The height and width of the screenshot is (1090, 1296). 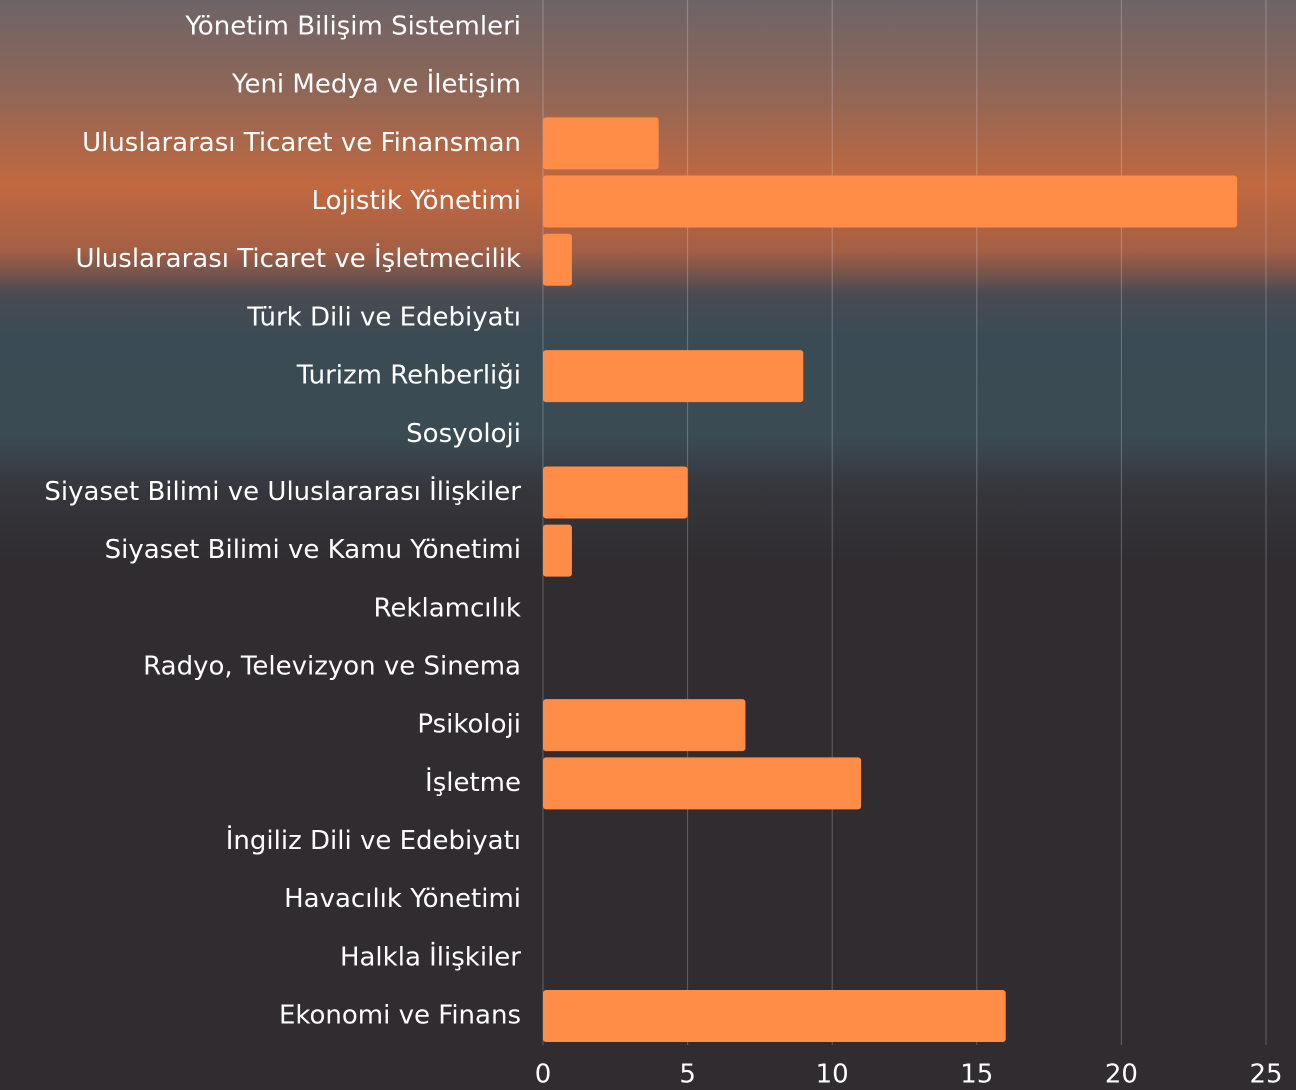 What do you see at coordinates (416, 201) in the screenshot?
I see `y-tick-label: Lojistik Yönetimi` at bounding box center [416, 201].